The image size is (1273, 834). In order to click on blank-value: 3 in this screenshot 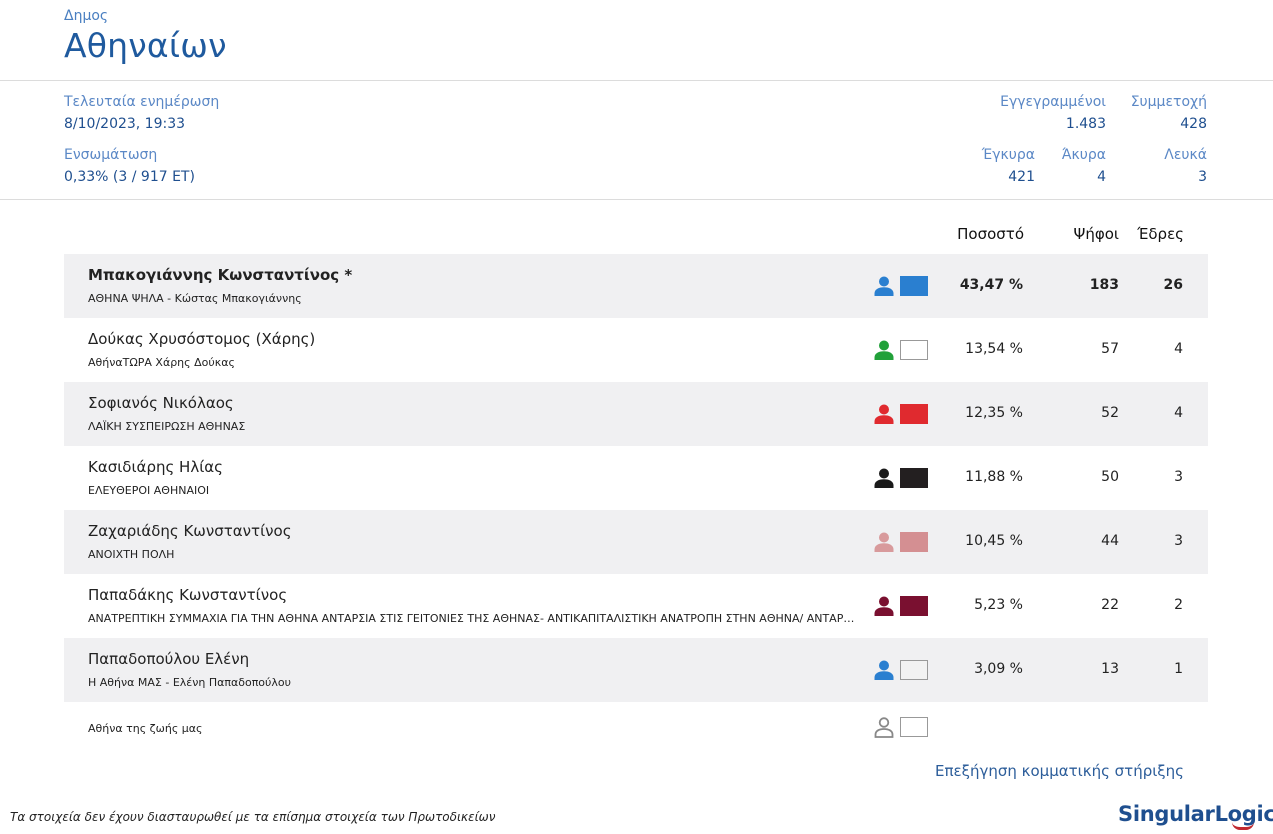, I will do `click(1202, 177)`.